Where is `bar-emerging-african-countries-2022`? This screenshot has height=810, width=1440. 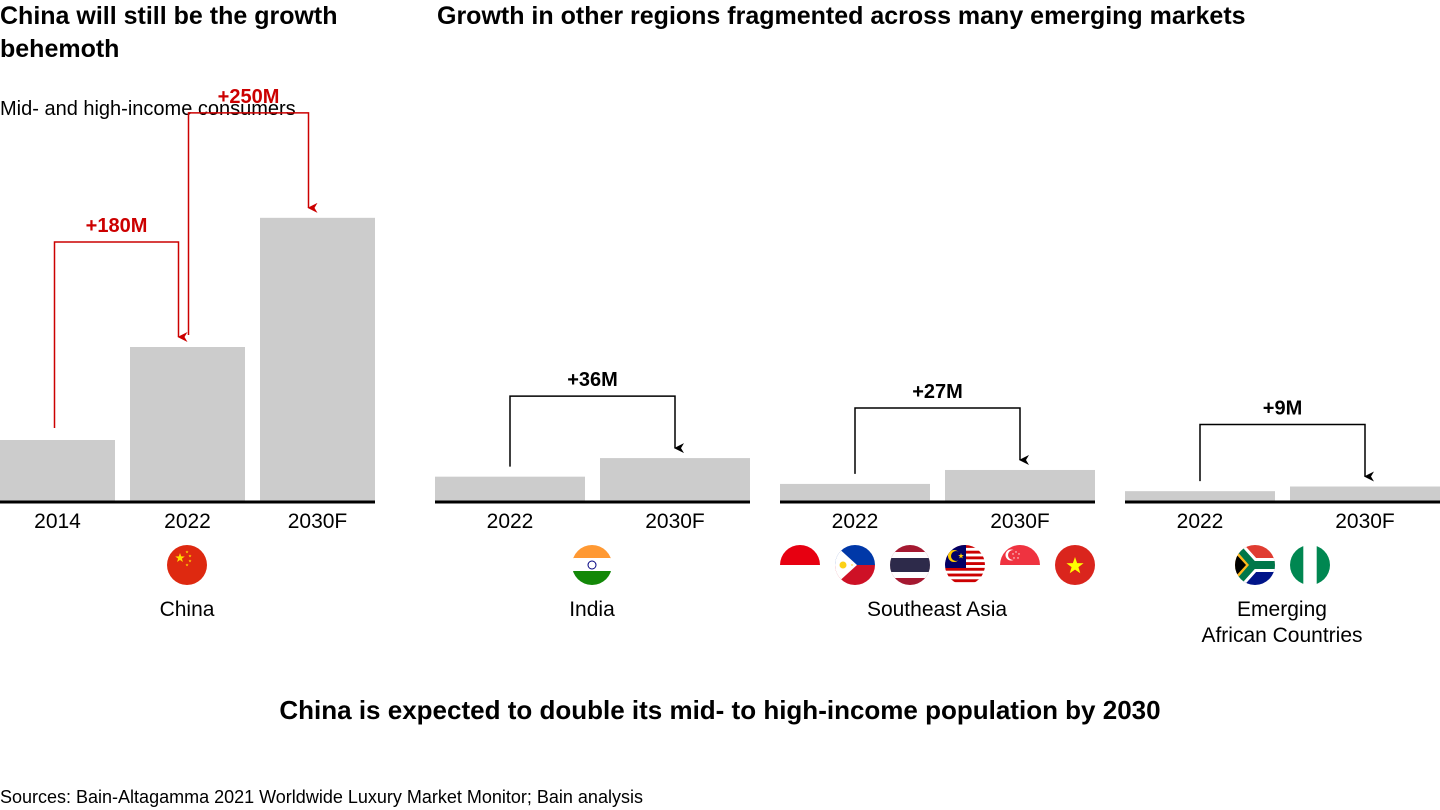
bar-emerging-african-countries-2022 is located at coordinates (1200, 496).